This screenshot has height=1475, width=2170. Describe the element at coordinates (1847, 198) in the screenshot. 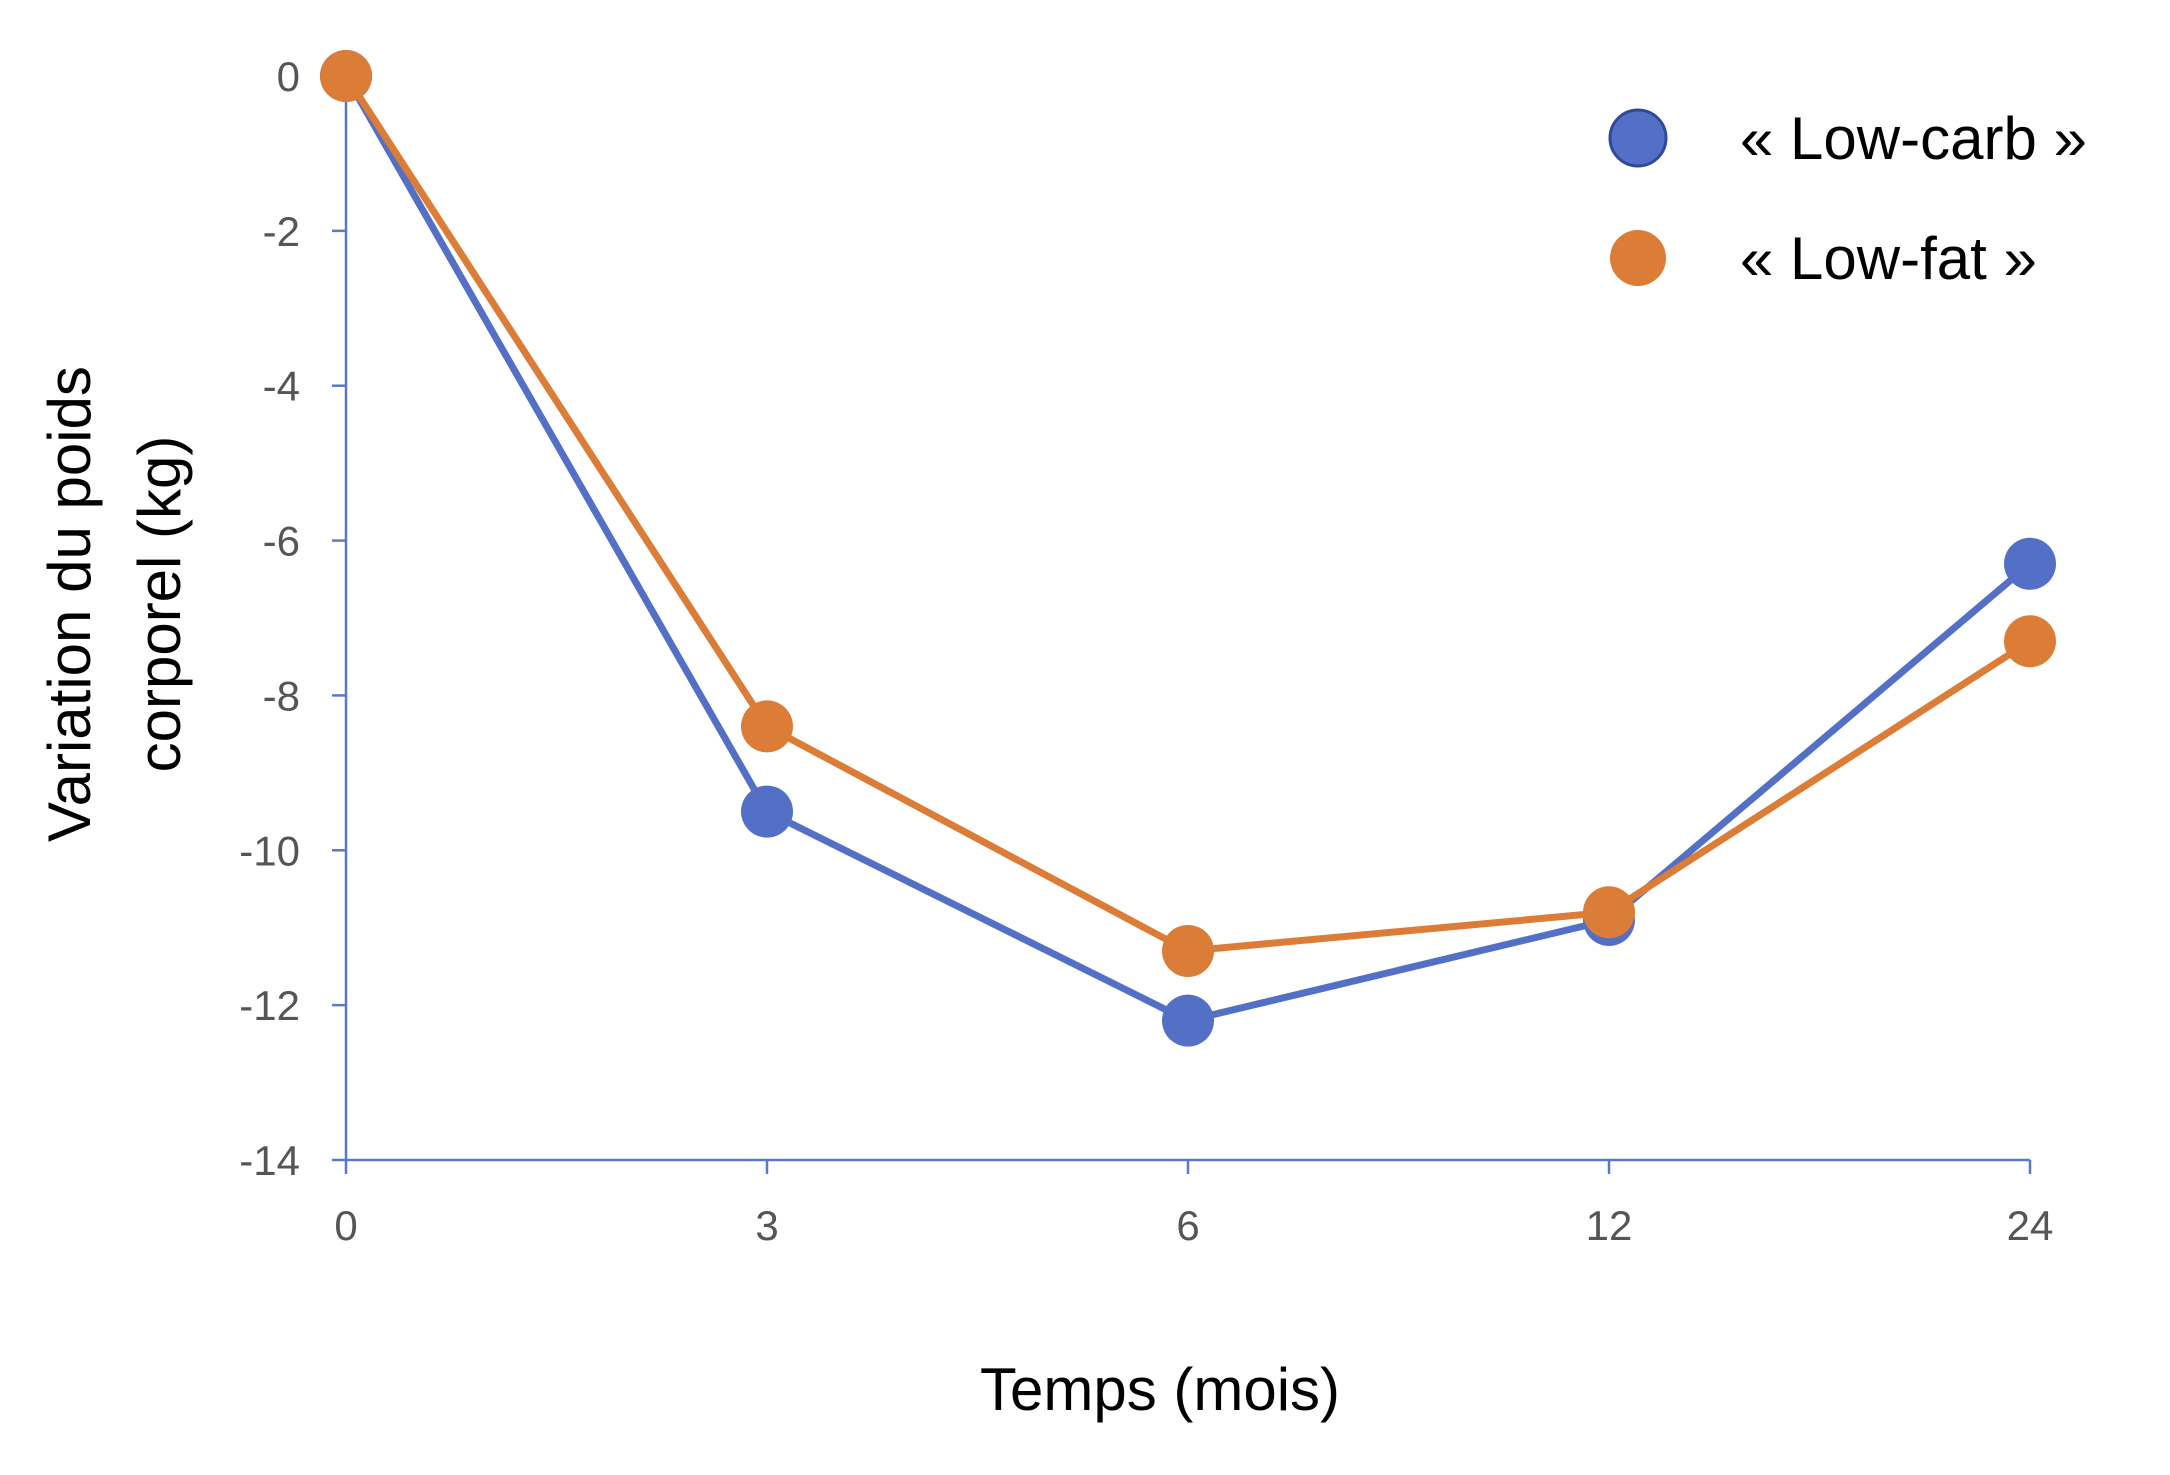

I see `chart-legend: « Low-carb » « Low-fat »` at that location.